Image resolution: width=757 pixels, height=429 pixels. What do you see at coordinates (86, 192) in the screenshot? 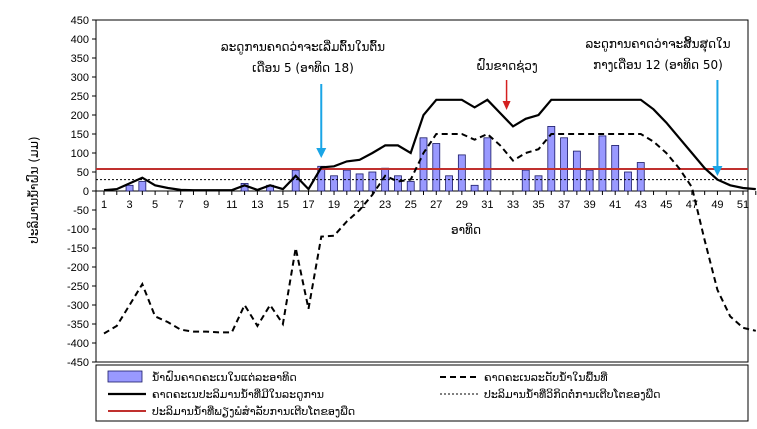
I see `y-tick-label: 0` at bounding box center [86, 192].